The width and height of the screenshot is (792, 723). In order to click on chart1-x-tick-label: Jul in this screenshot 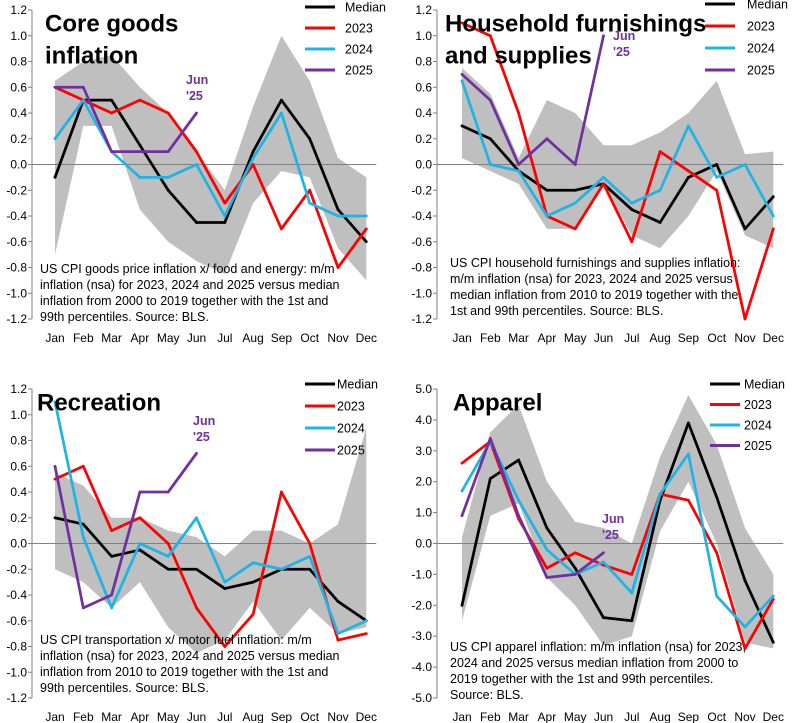, I will do `click(224, 338)`.